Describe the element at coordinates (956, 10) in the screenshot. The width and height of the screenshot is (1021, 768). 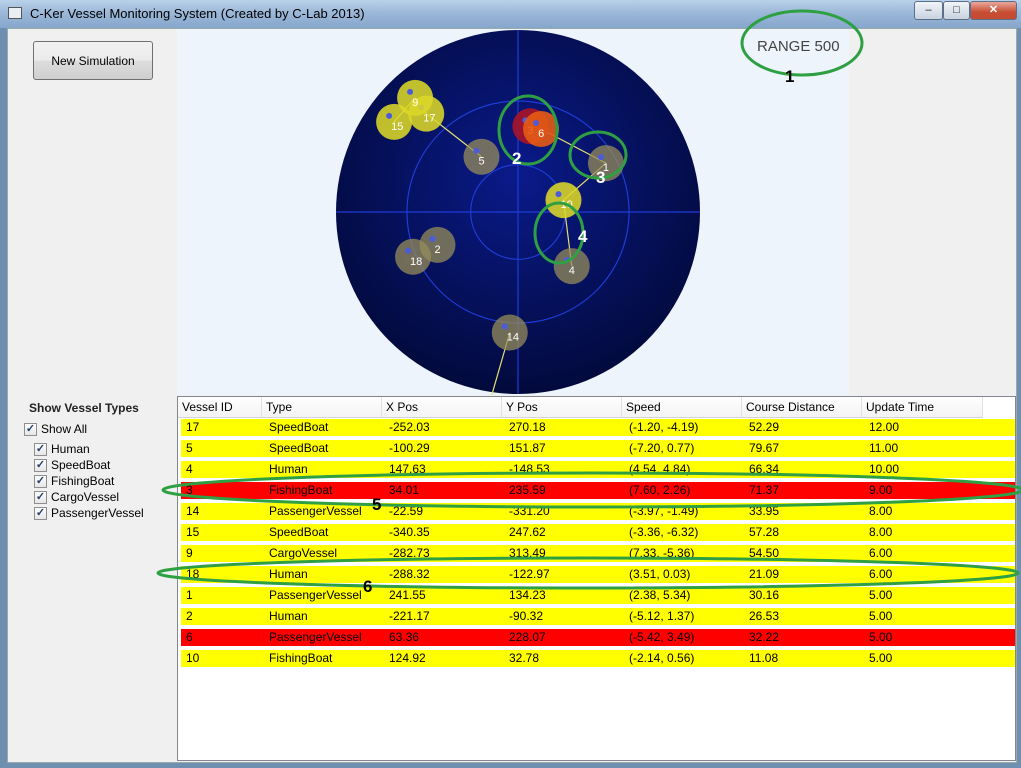
I see `maximize-button: □` at that location.